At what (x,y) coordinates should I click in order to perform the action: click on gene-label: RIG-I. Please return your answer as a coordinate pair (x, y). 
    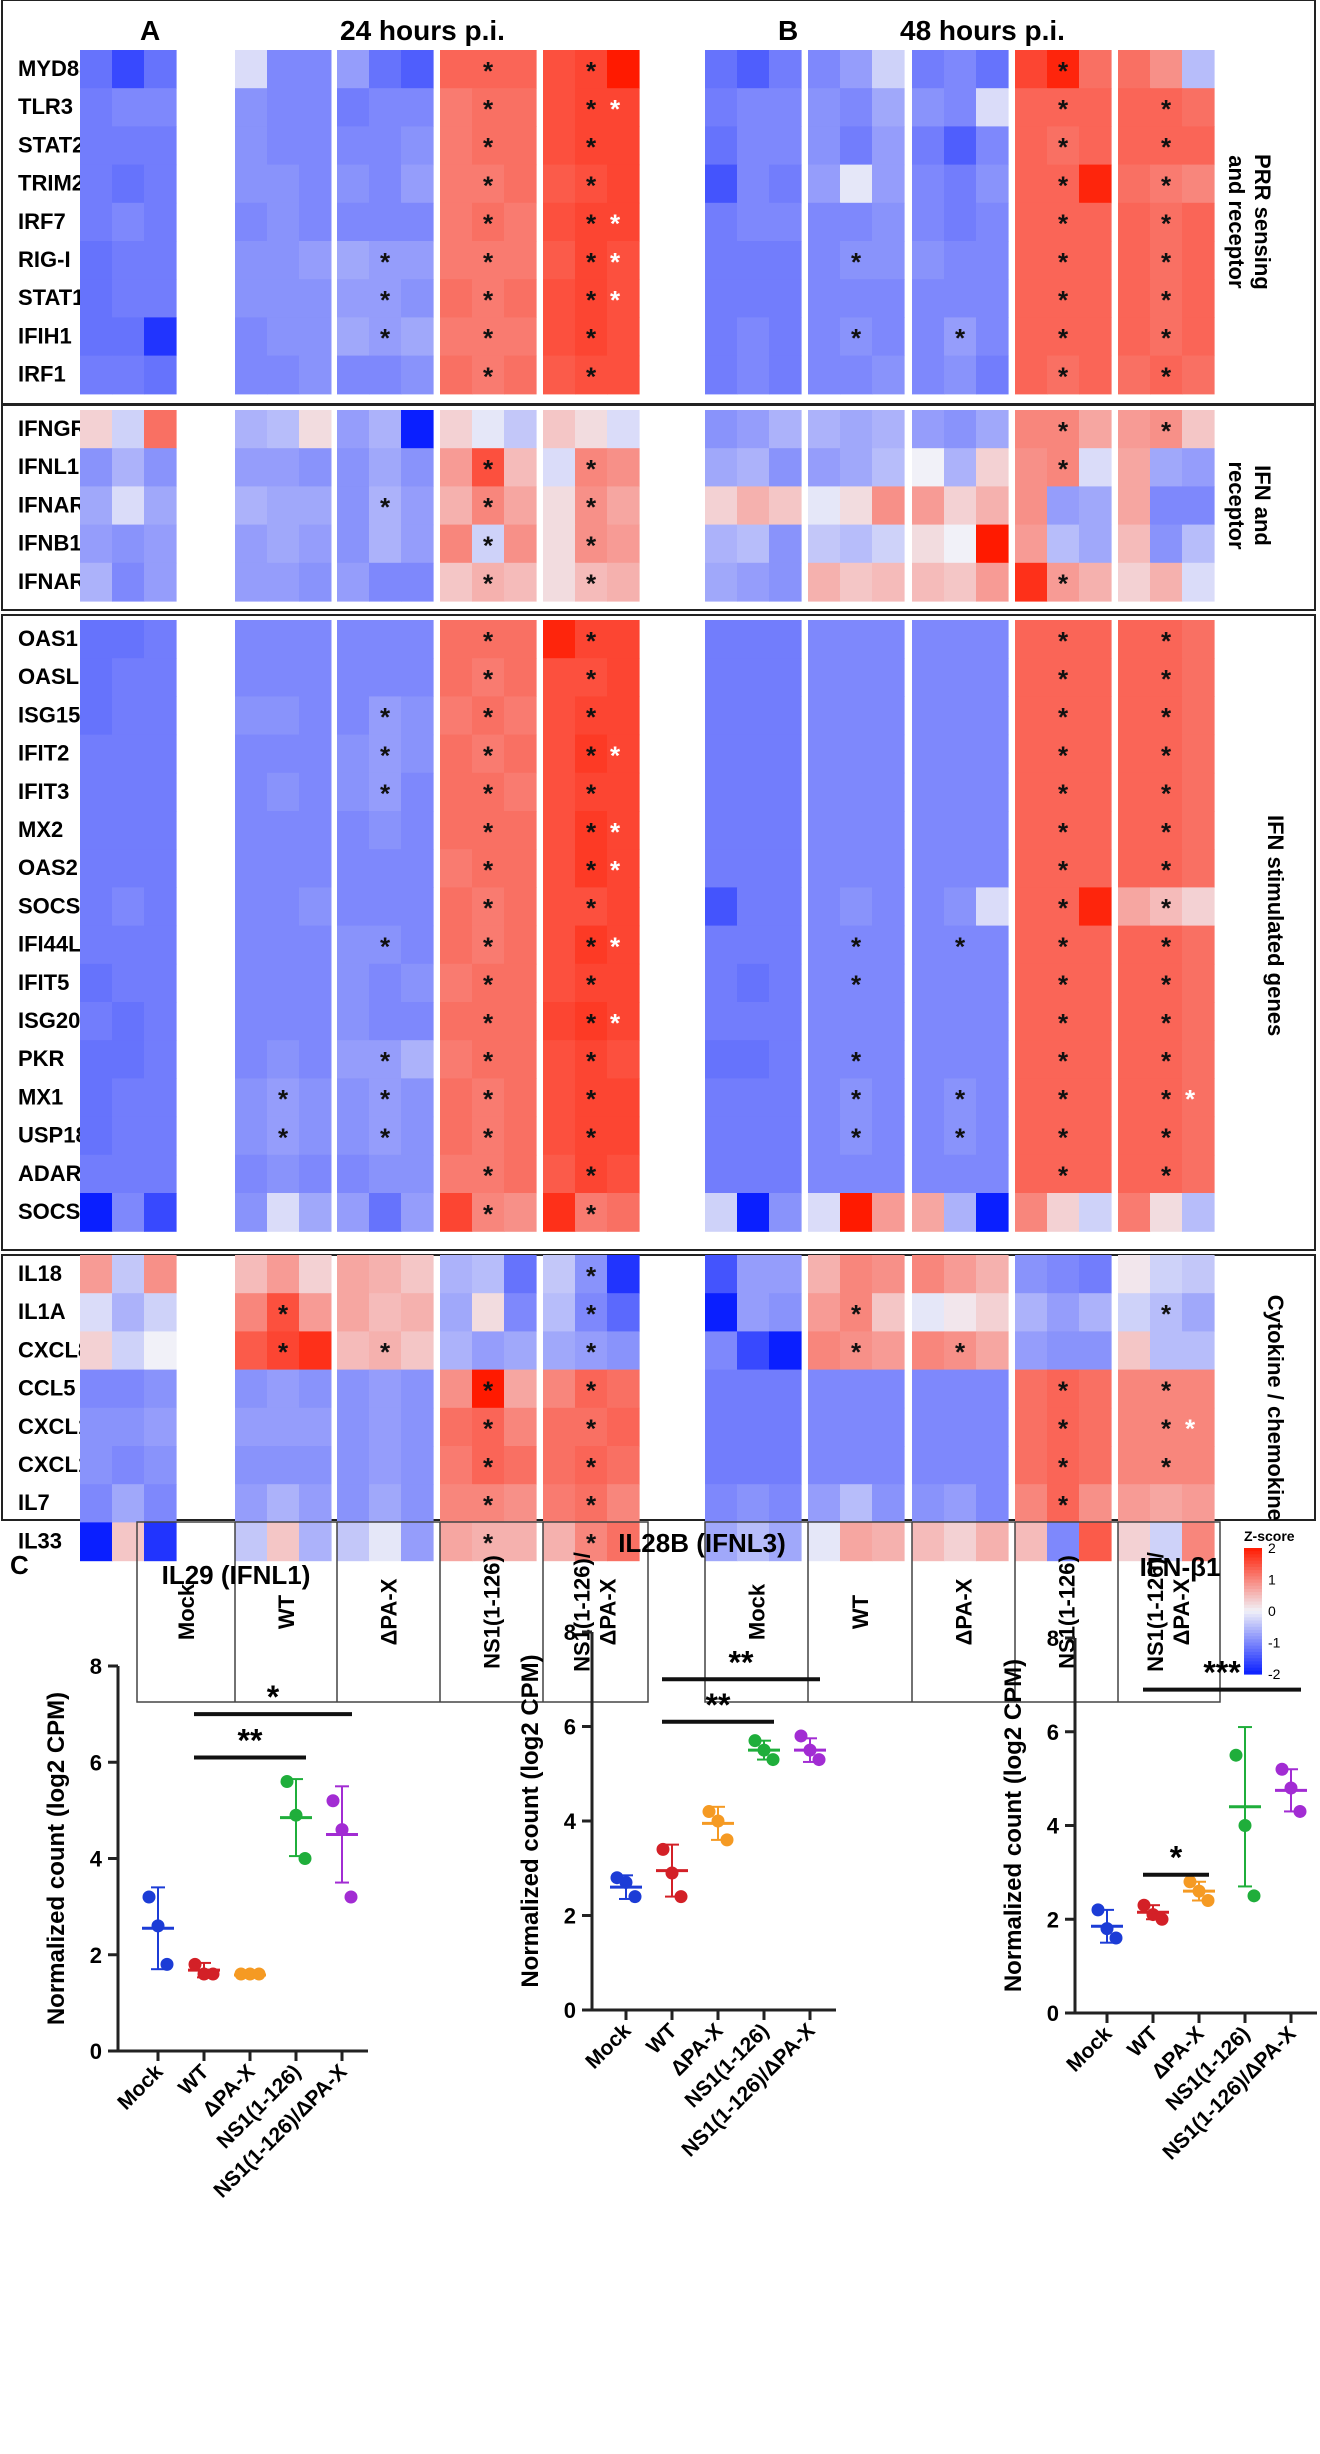
    Looking at the image, I should click on (44, 259).